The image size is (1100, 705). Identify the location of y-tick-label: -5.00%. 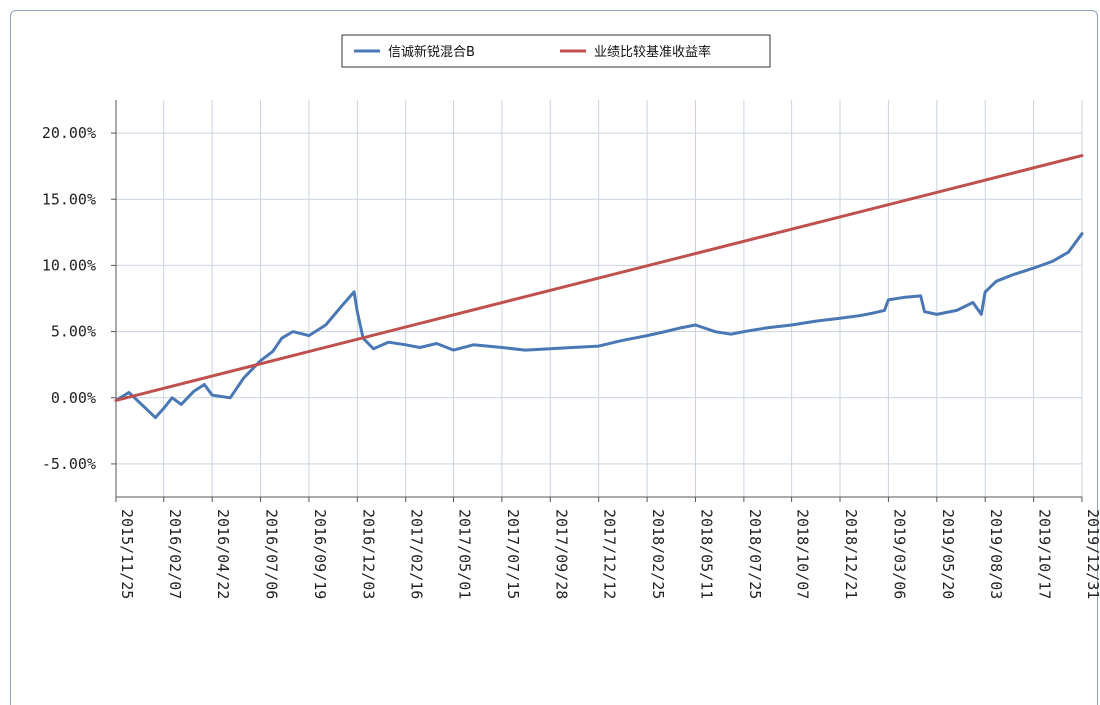
(69, 464).